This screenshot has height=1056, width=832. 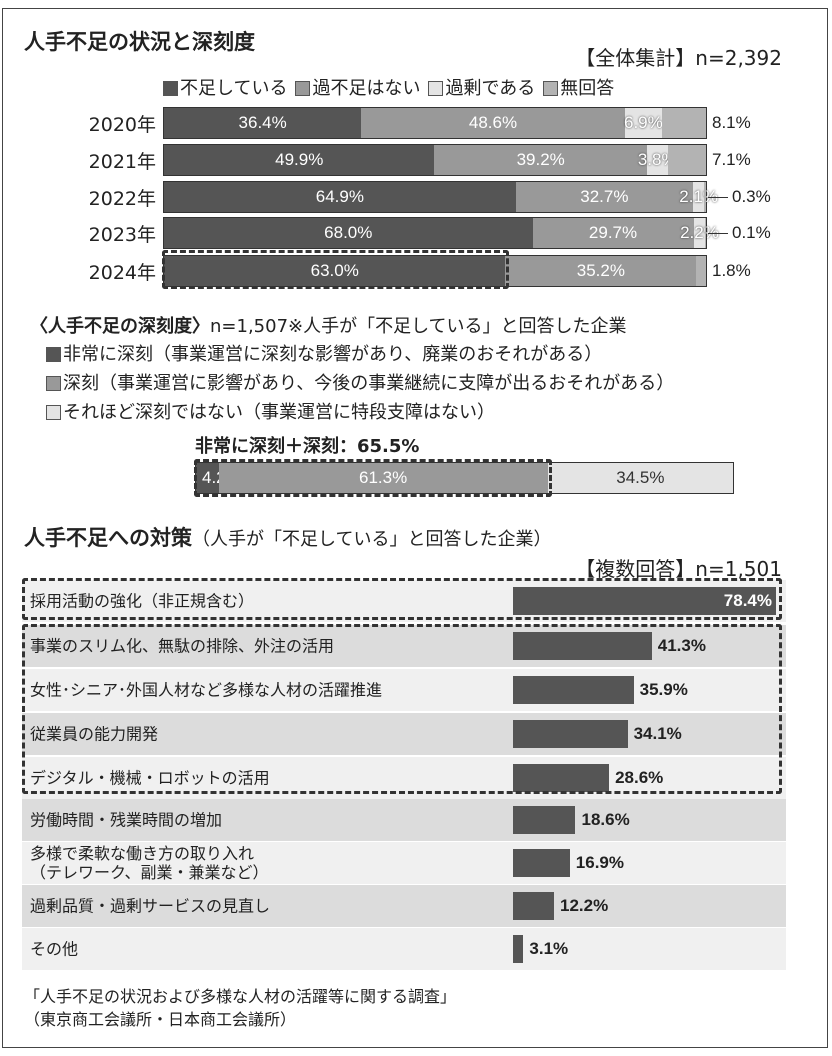 I want to click on data-label: 49.9%, so click(x=299, y=159).